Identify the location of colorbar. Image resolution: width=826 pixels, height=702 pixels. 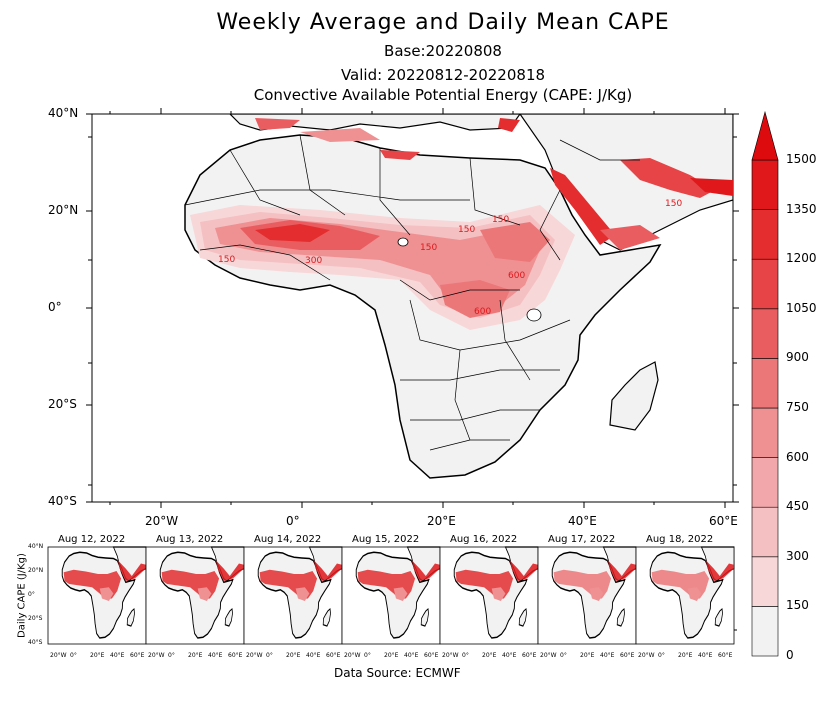
(765, 383).